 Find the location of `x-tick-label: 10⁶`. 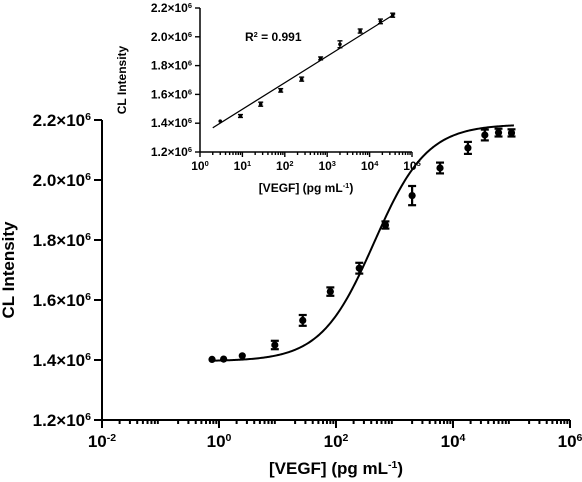

x-tick-label: 10⁶ is located at coordinates (570, 441).